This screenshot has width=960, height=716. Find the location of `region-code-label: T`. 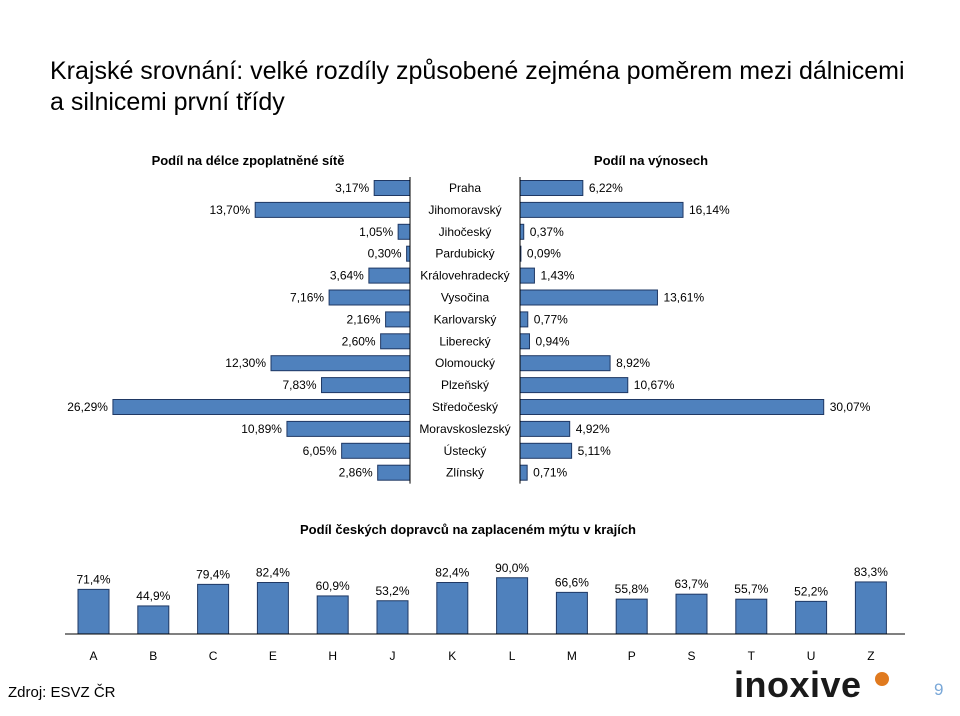

region-code-label: T is located at coordinates (752, 656).